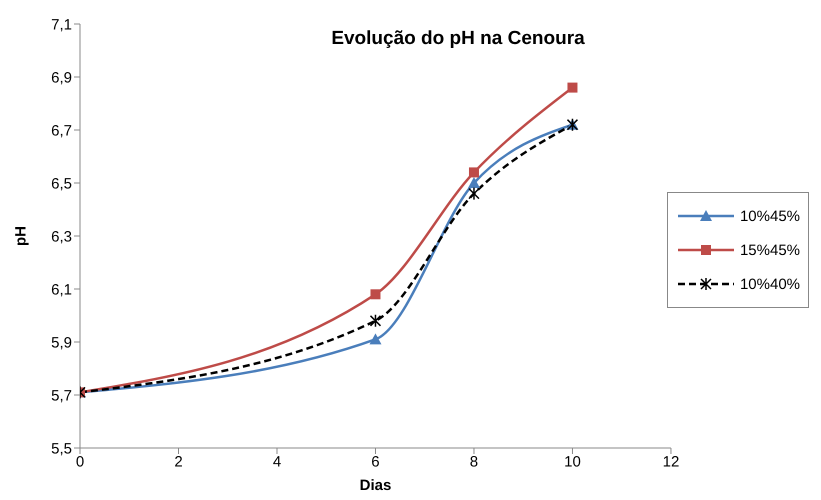  What do you see at coordinates (80, 462) in the screenshot?
I see `x-tick-label: 0` at bounding box center [80, 462].